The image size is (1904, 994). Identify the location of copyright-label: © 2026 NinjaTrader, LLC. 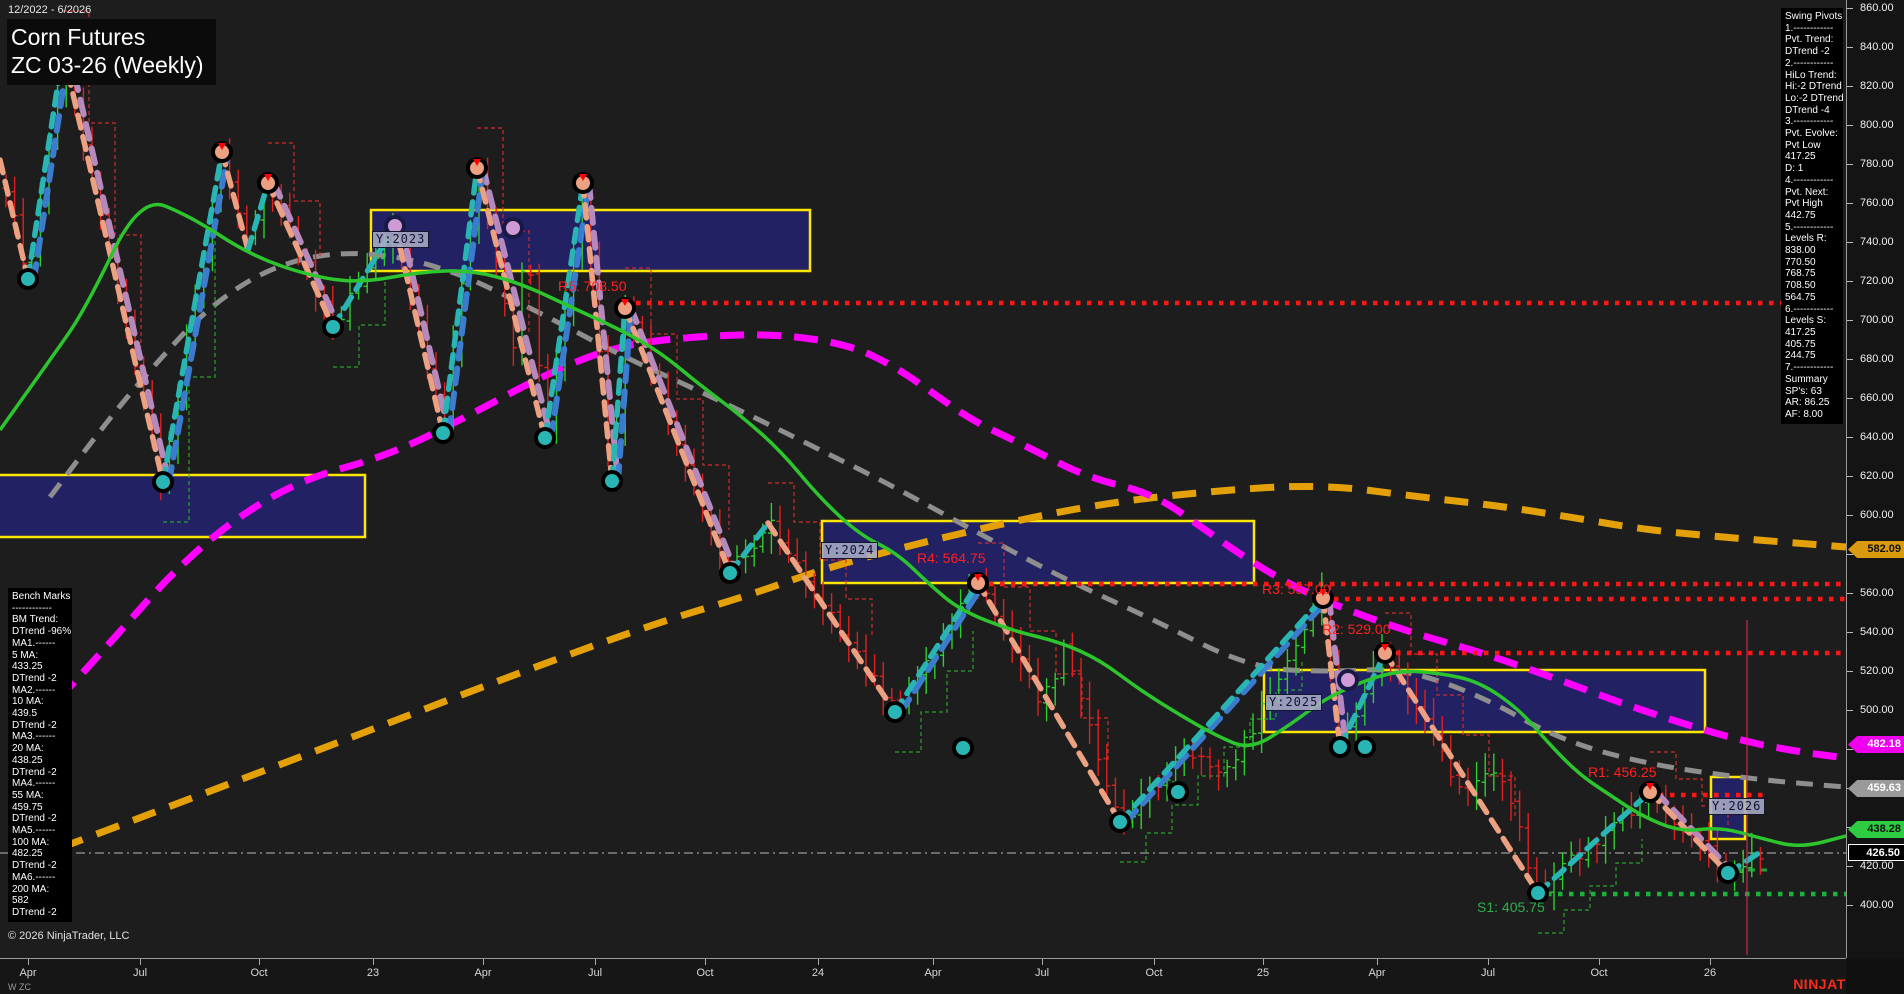
(69, 936).